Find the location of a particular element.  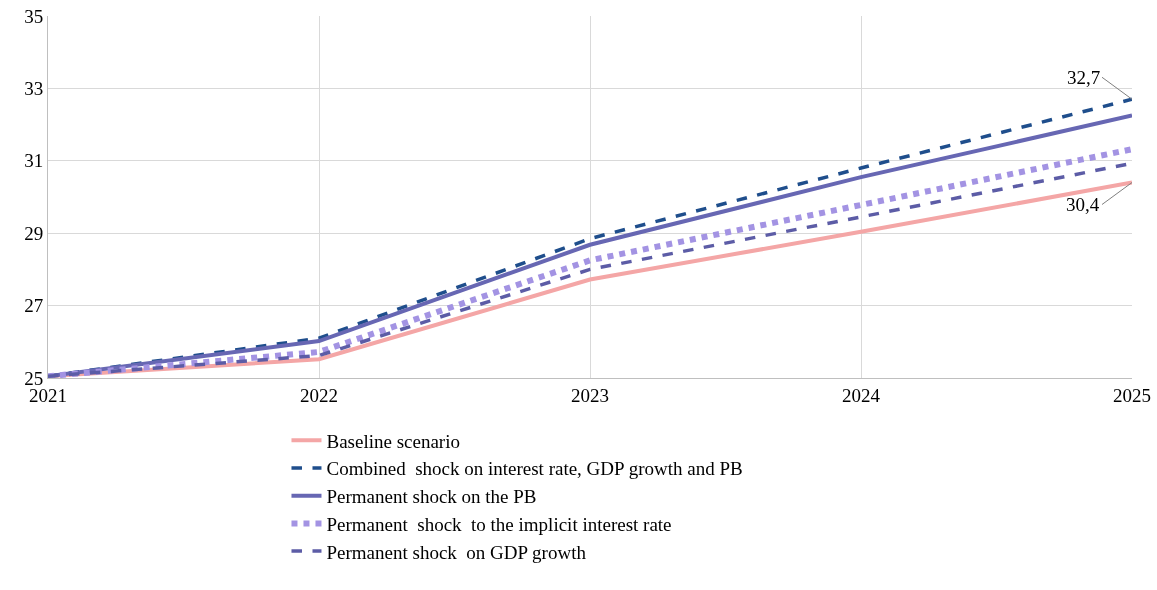

y-tick-label: 31 is located at coordinates (34, 161).